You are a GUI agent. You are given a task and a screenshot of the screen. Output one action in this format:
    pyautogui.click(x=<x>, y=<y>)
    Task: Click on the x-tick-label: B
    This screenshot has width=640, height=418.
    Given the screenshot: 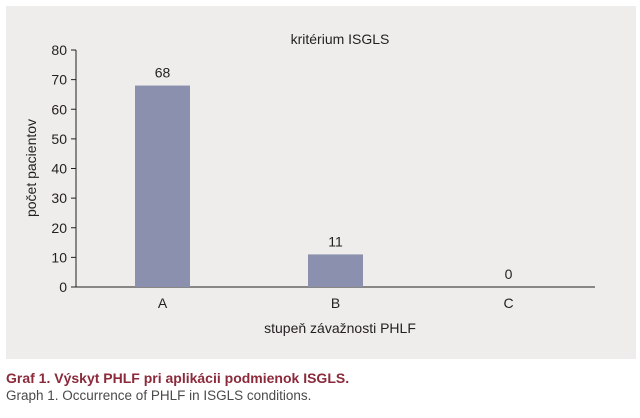 What is the action you would take?
    pyautogui.click(x=335, y=303)
    